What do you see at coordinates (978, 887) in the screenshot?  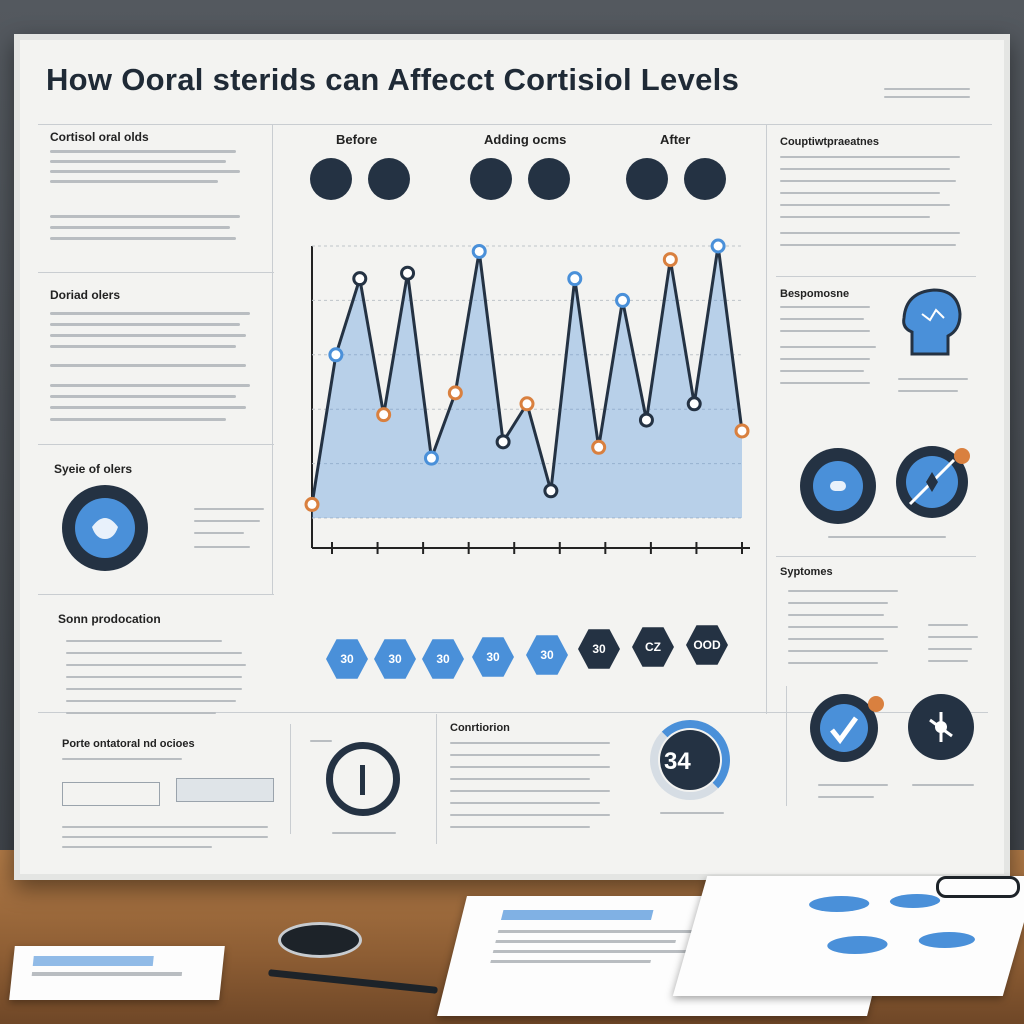 I see `glasses` at bounding box center [978, 887].